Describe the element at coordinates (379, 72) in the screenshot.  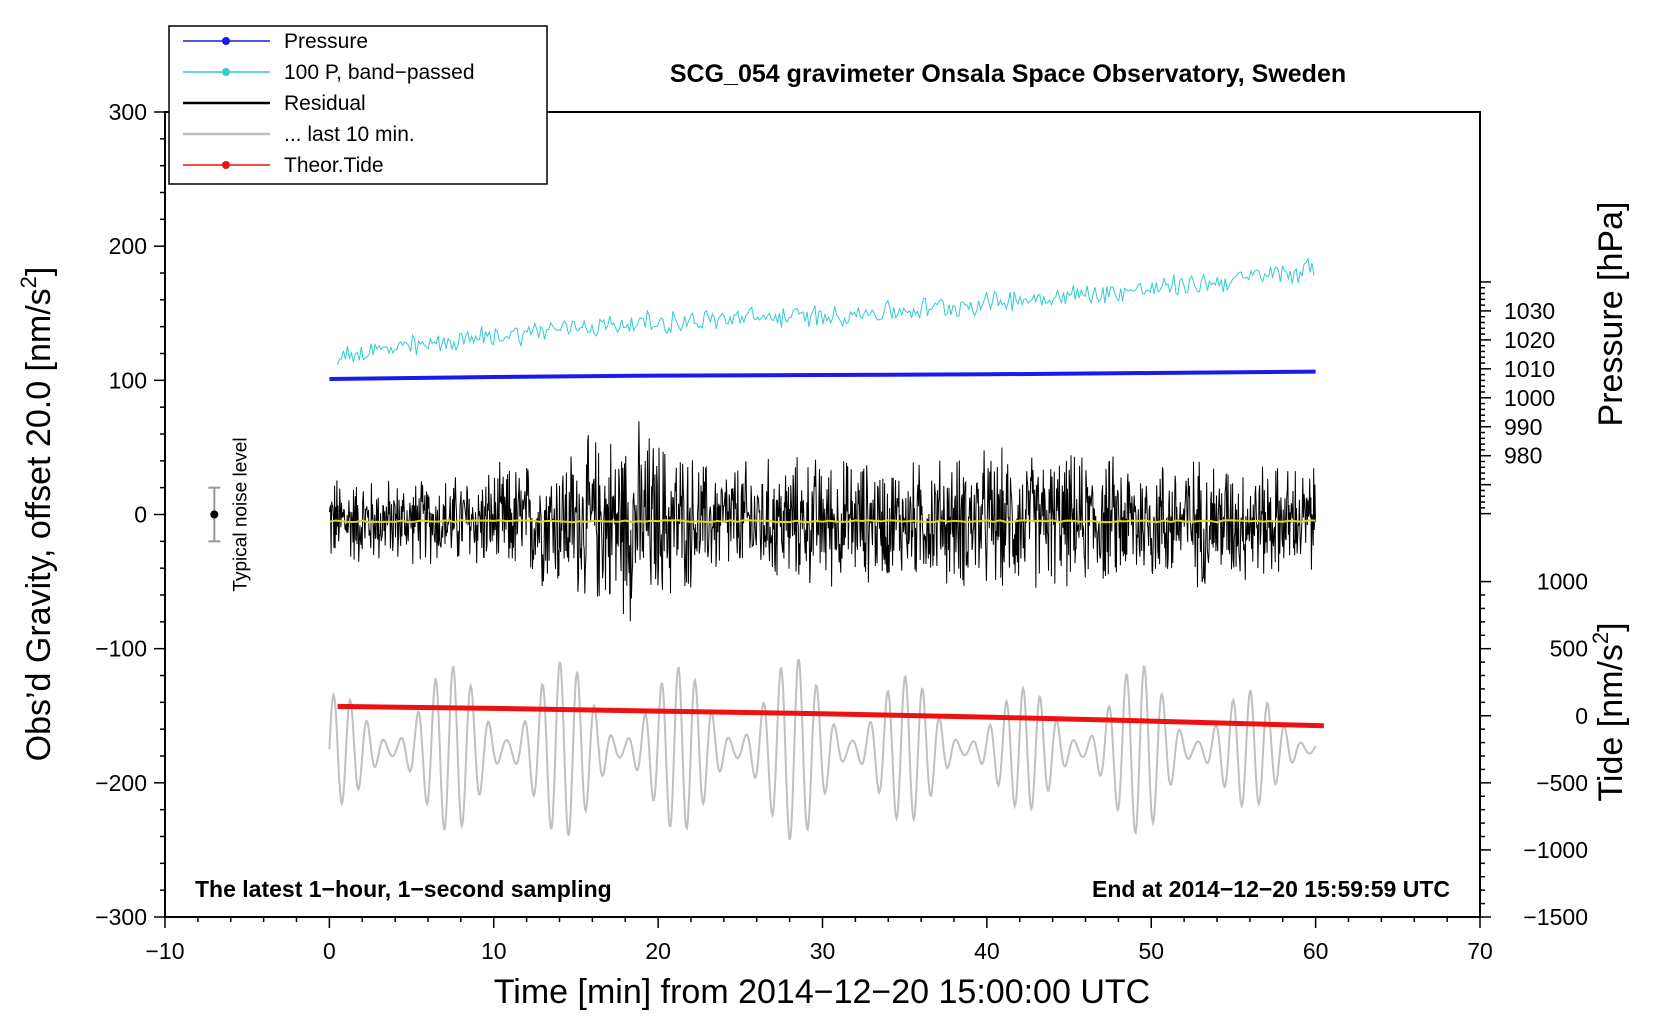
I see `legend-label: 100 P, band−passed` at that location.